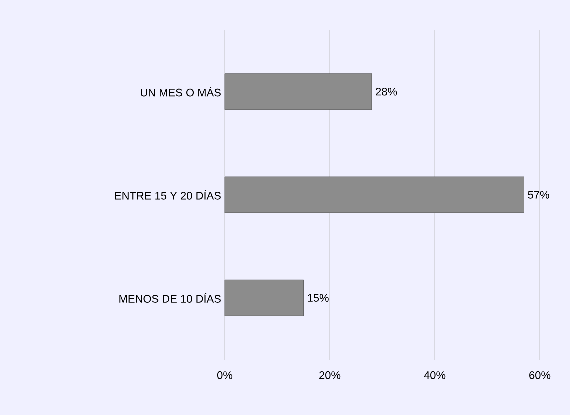 Image resolution: width=570 pixels, height=415 pixels. Describe the element at coordinates (181, 92) in the screenshot. I see `y-tick-label: UN MES O MÁS` at that location.